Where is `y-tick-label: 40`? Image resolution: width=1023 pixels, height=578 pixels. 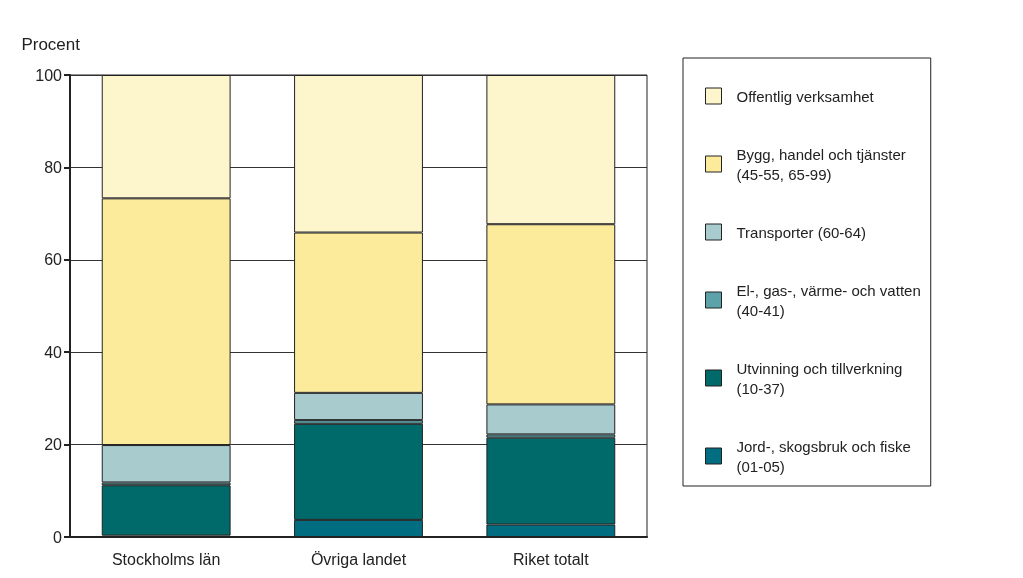 y-tick-label: 40 is located at coordinates (53, 352).